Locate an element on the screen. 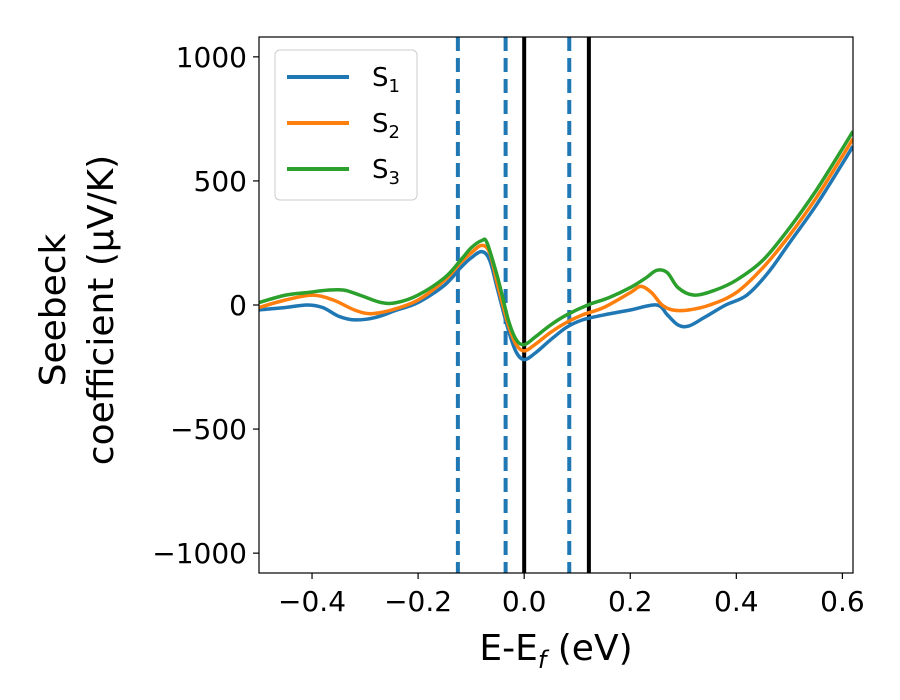 This screenshot has height=700, width=900. x-tick-label: 0.2 is located at coordinates (630, 601).